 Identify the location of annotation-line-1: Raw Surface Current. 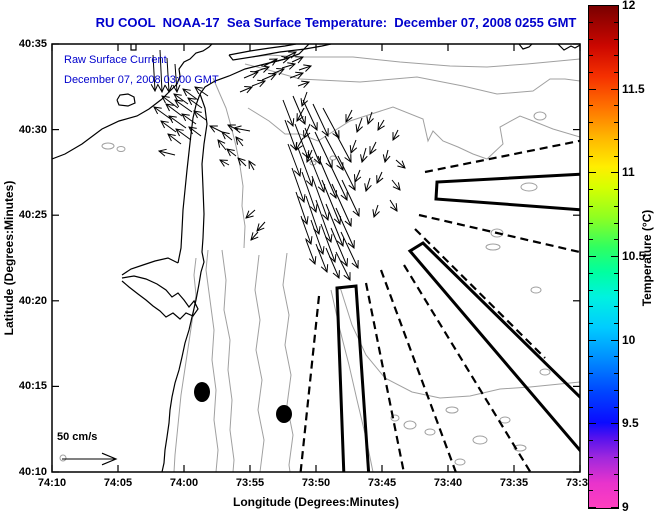
(115, 60).